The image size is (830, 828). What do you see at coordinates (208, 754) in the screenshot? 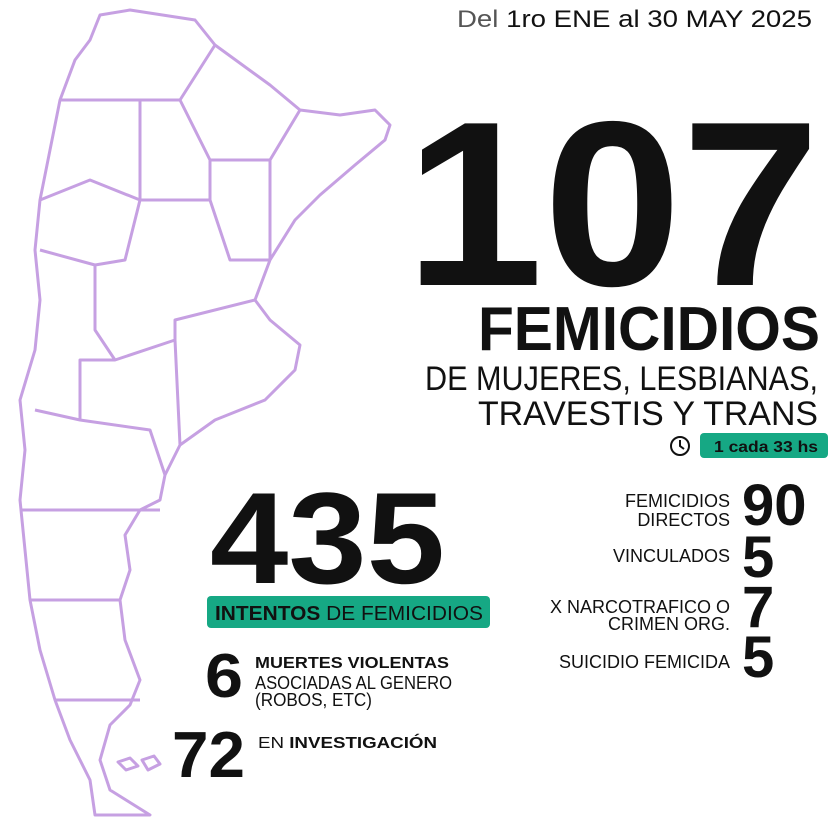
I see `investigation-number: 72` at bounding box center [208, 754].